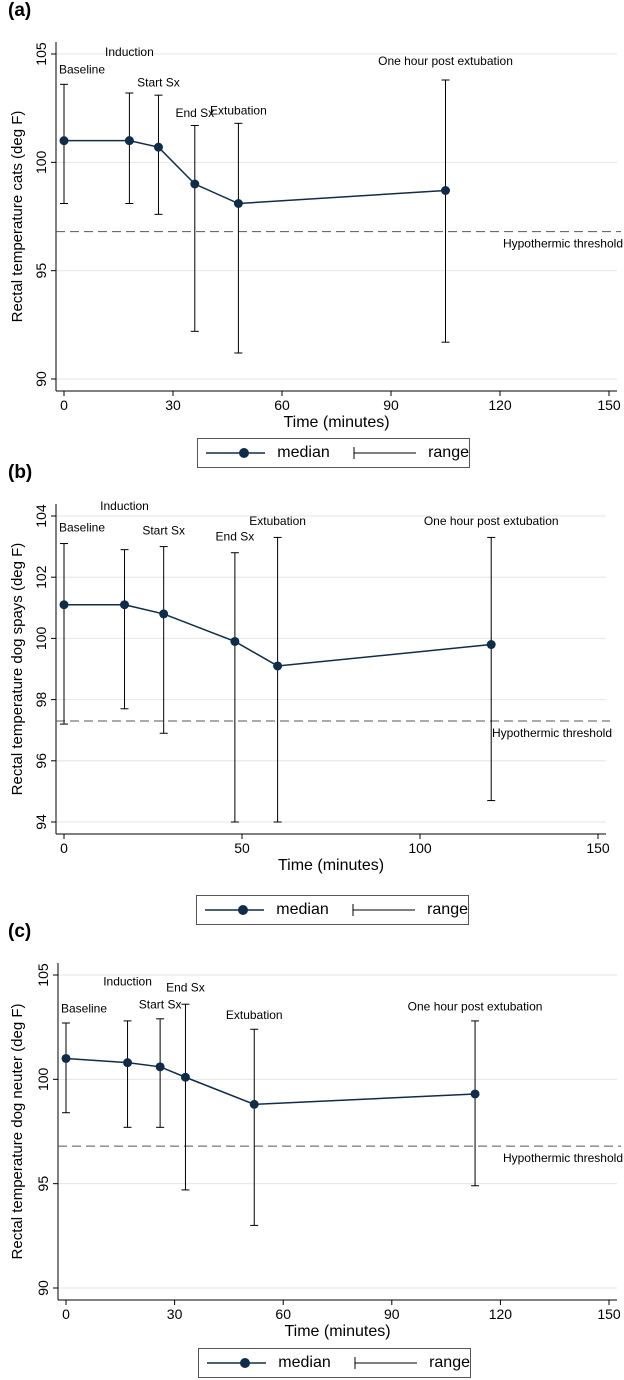 This screenshot has width=624, height=1380. Describe the element at coordinates (41, 822) in the screenshot. I see `y-tick-label: 94` at that location.